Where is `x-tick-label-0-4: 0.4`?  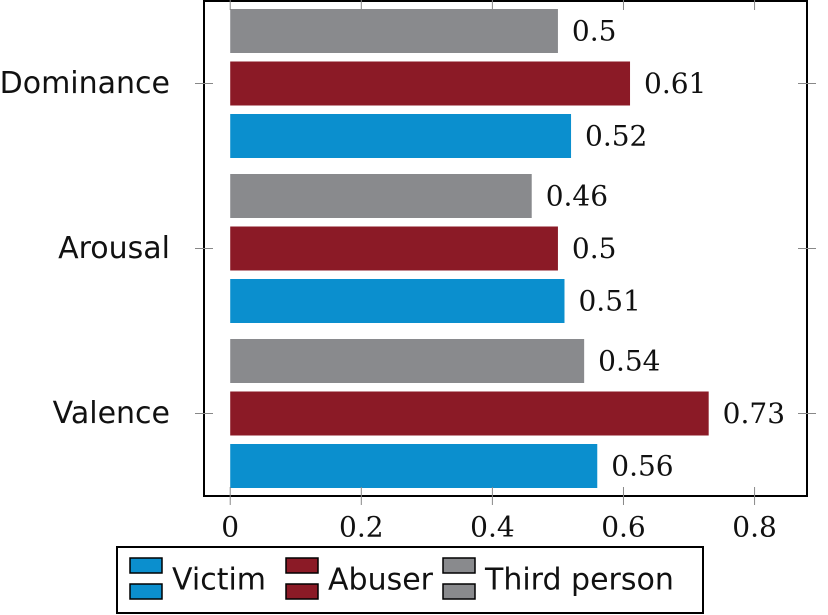
x-tick-label-0-4: 0.4 is located at coordinates (492, 527).